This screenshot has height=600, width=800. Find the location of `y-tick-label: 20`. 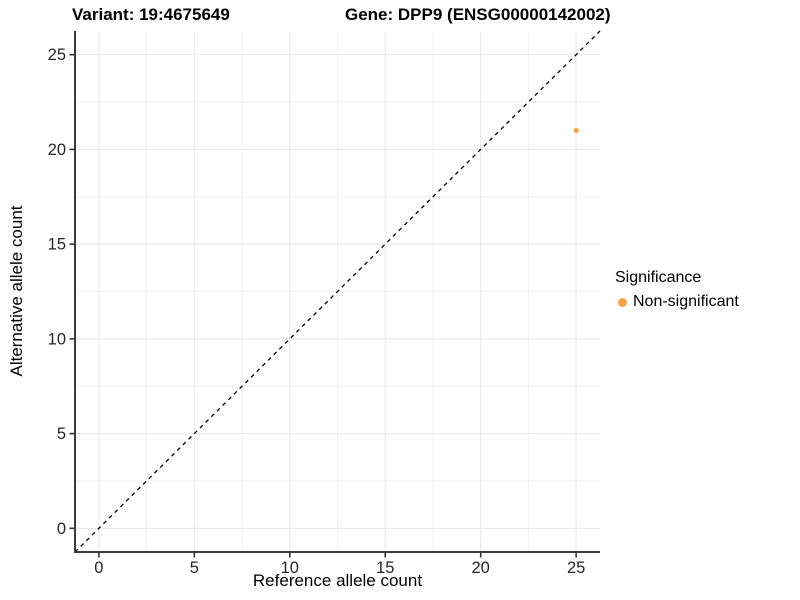

y-tick-label: 20 is located at coordinates (57, 150).